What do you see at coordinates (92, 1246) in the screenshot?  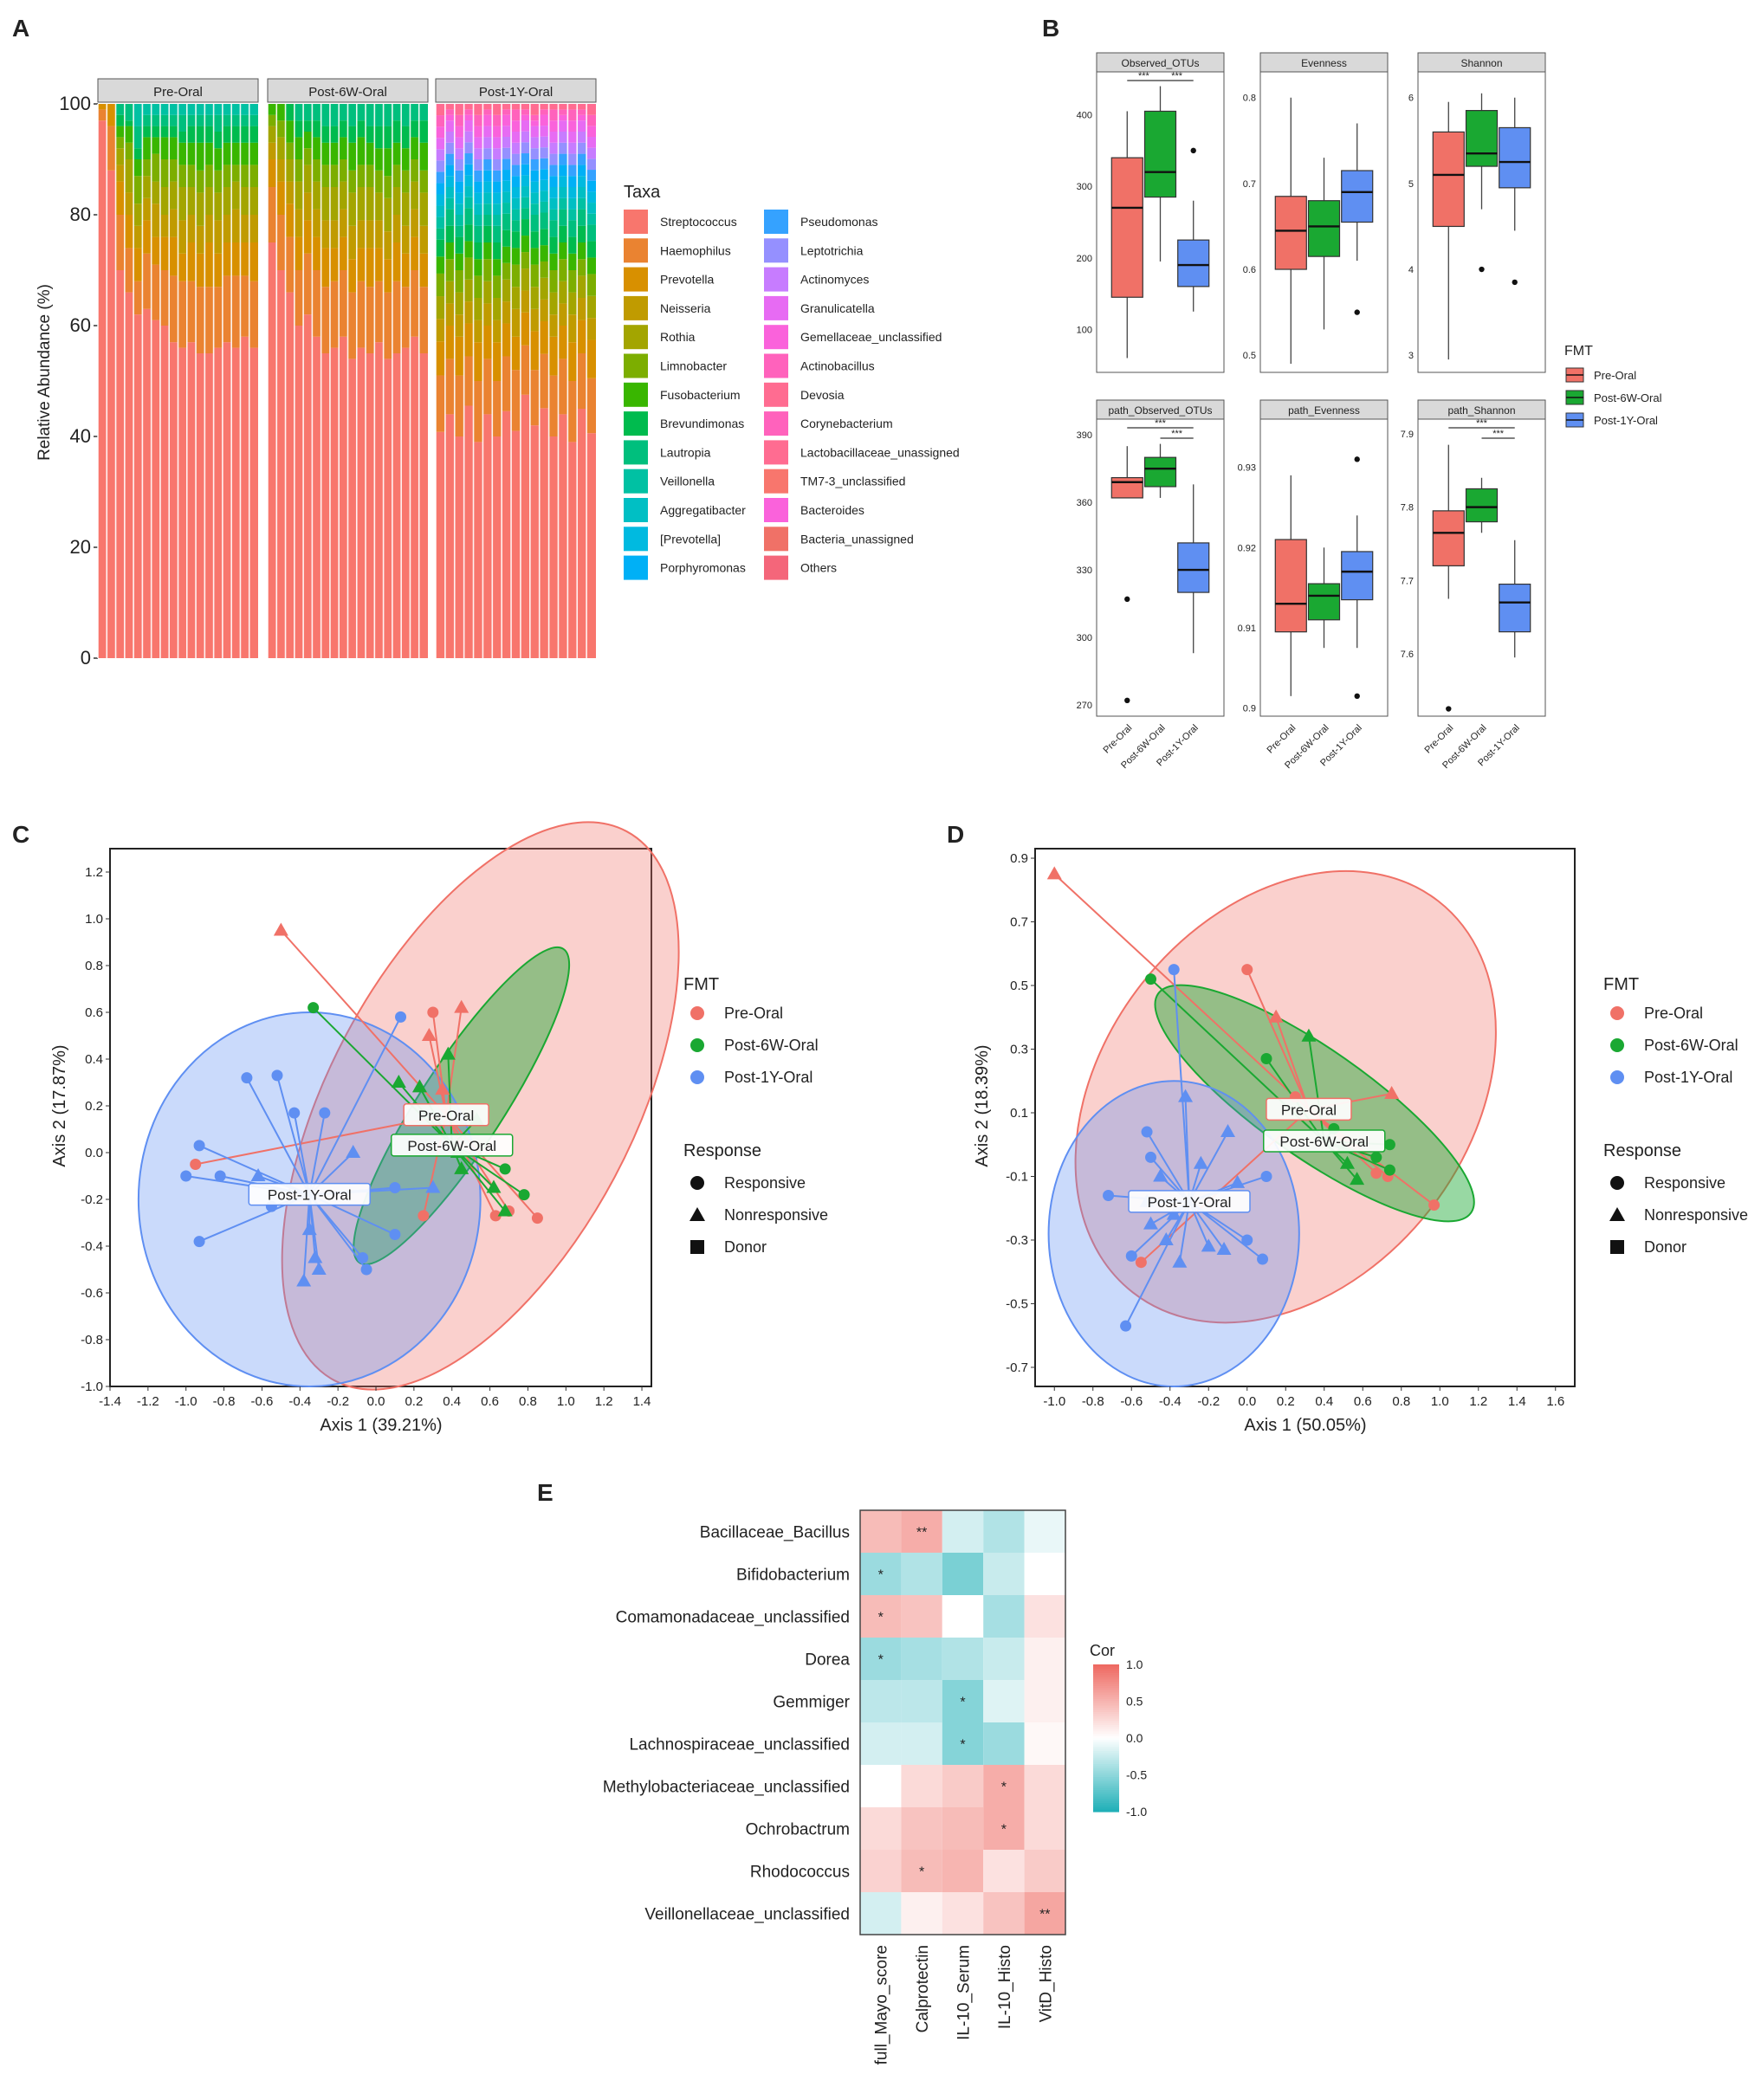 I see `y-tick-label: -0.4` at bounding box center [92, 1246].